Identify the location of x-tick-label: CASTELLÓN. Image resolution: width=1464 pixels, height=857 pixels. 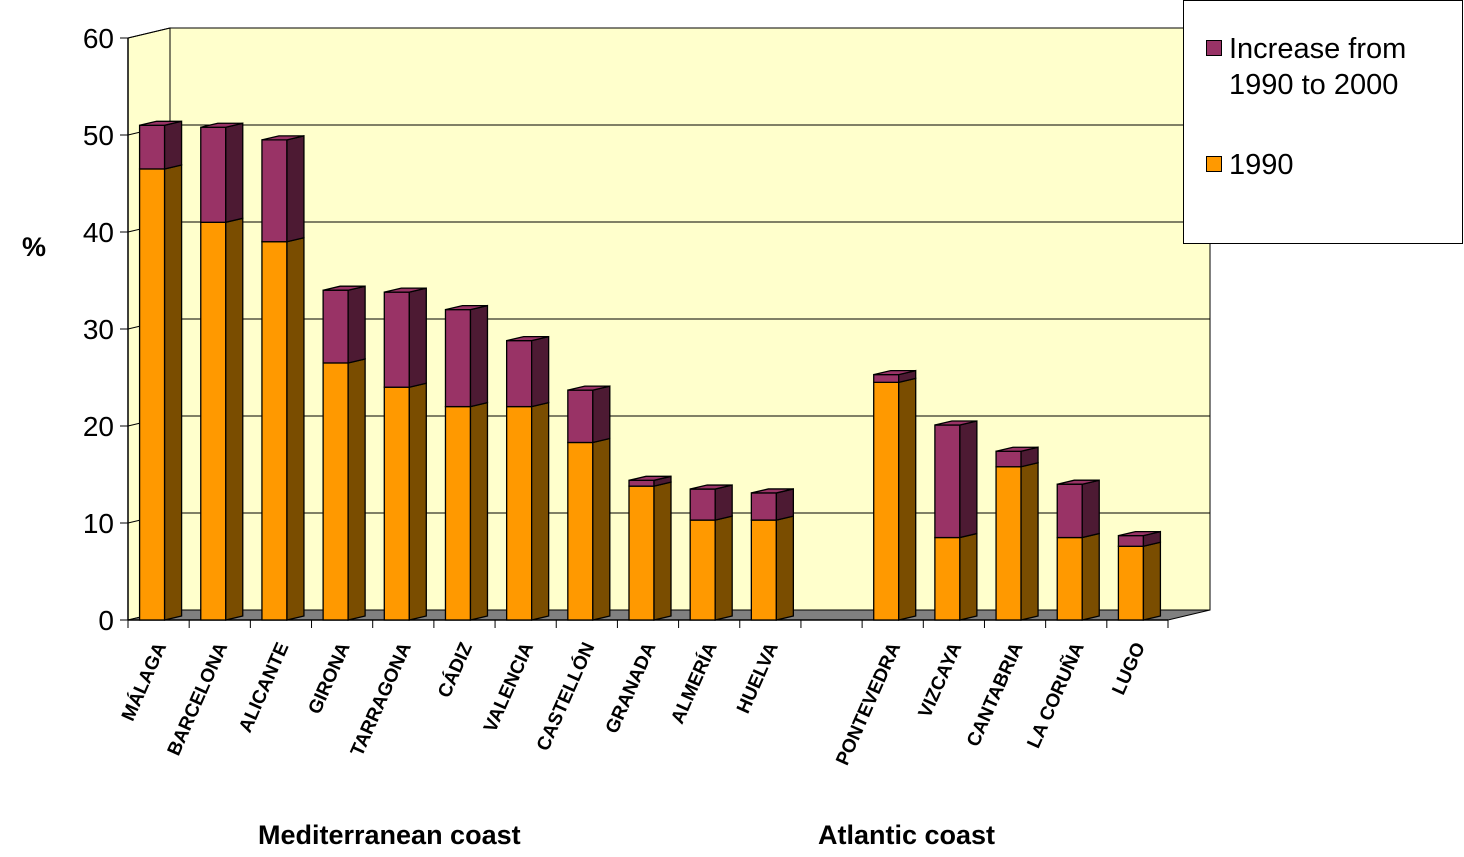
(565, 696).